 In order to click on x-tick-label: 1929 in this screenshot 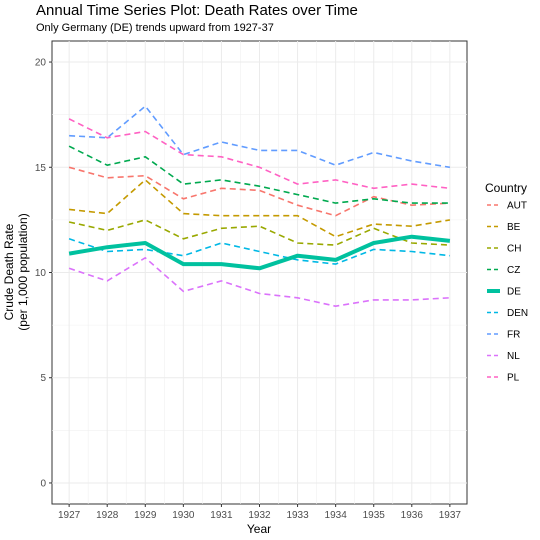, I will do `click(145, 515)`.